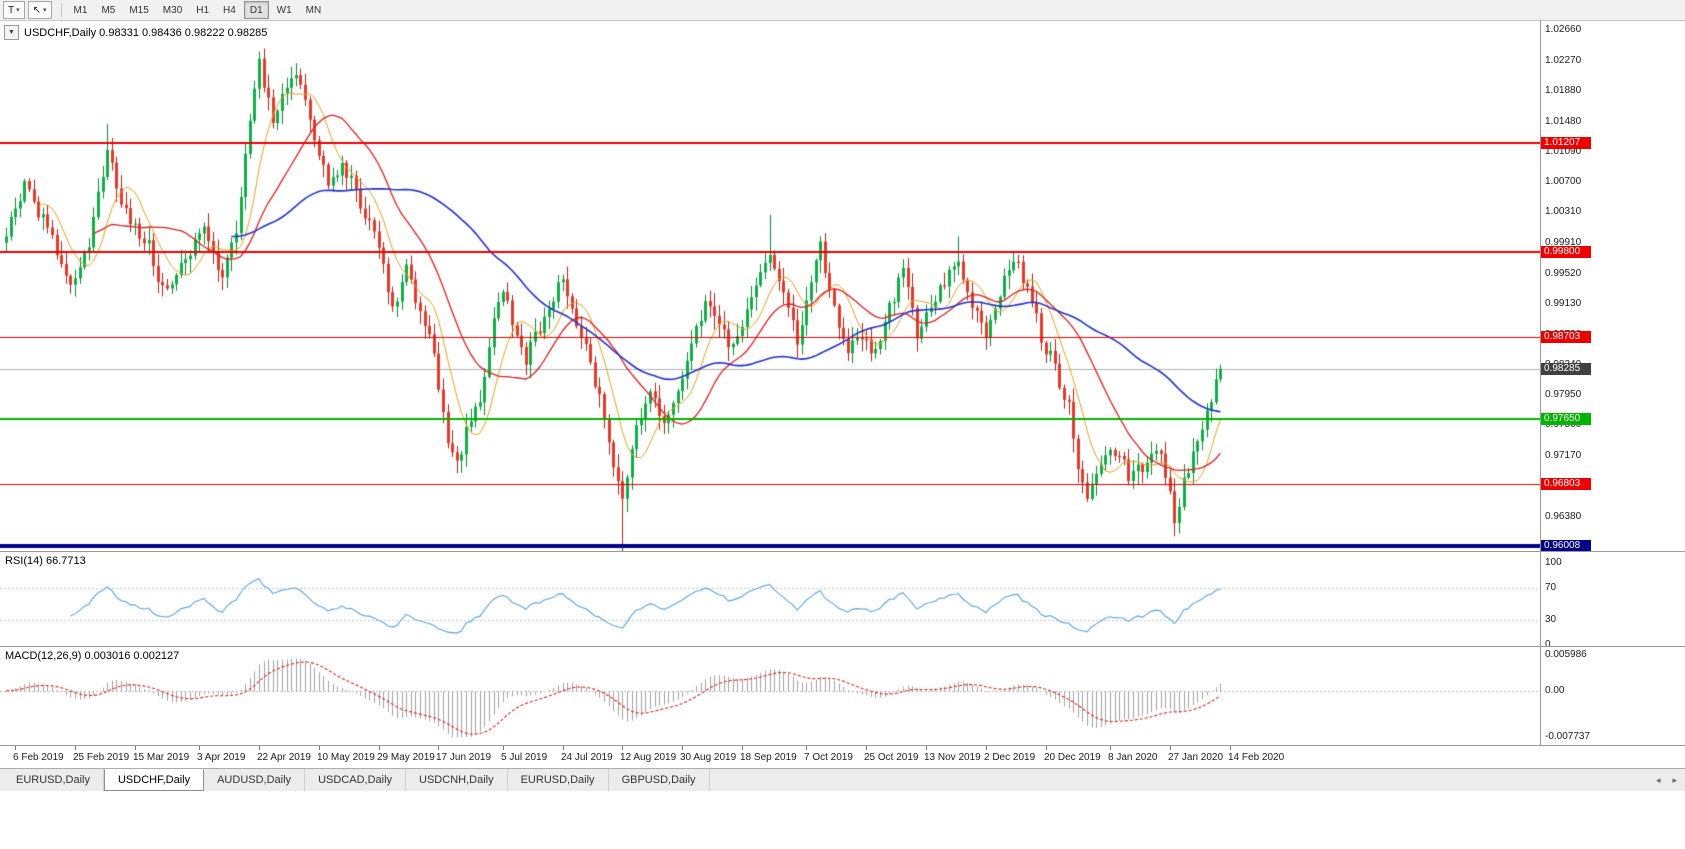 This screenshot has width=1685, height=849. I want to click on rsi-canvas, so click(770, 599).